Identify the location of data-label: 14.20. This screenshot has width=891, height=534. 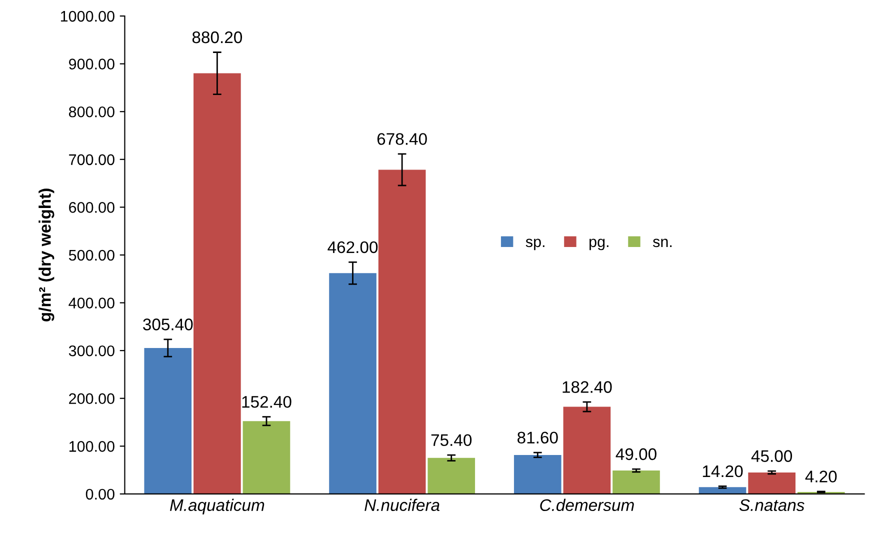
(722, 471).